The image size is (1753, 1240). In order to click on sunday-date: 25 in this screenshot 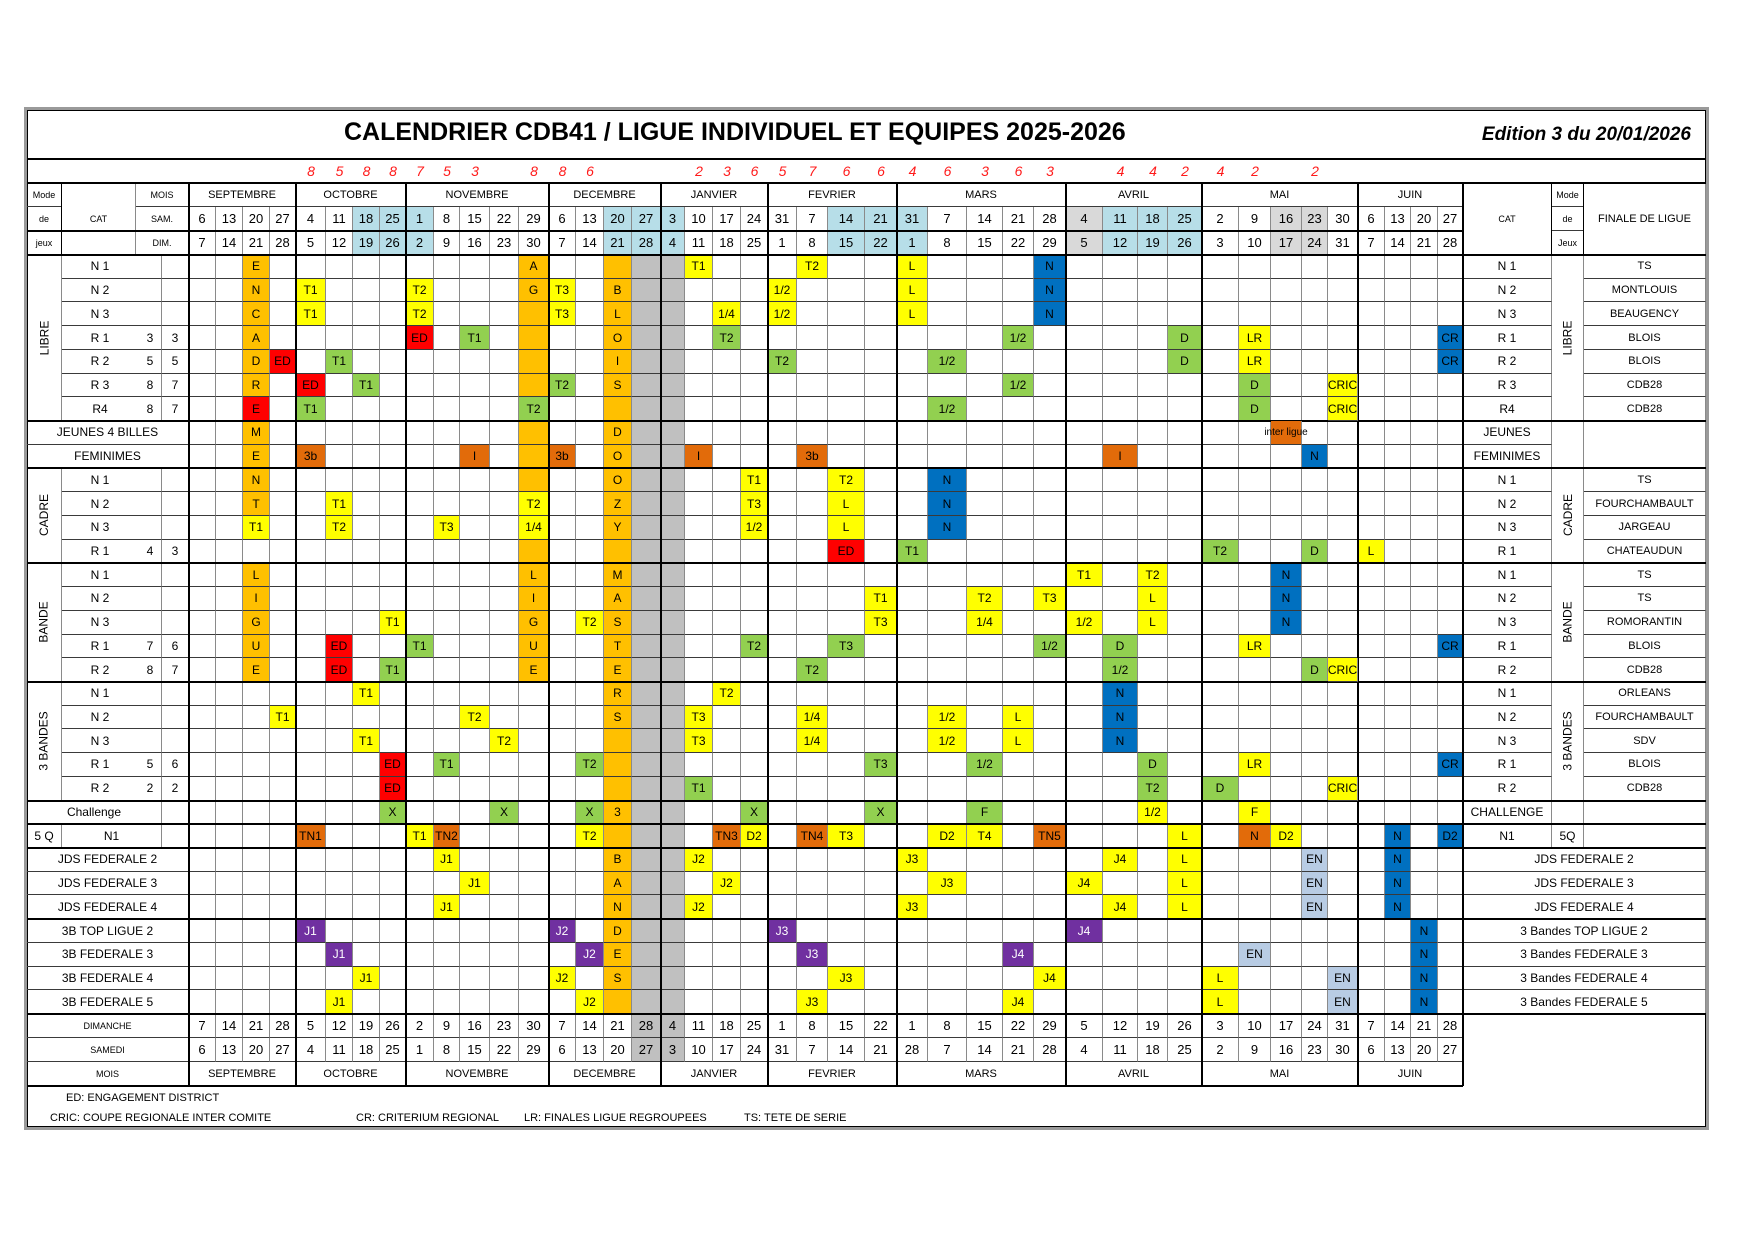, I will do `click(754, 1026)`.